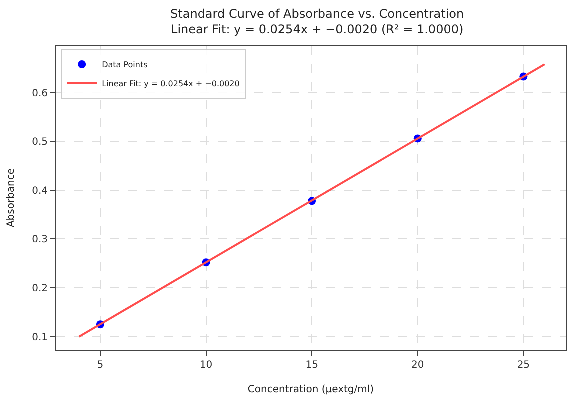  What do you see at coordinates (40, 240) in the screenshot?
I see `y-tick-label: 0.3` at bounding box center [40, 240].